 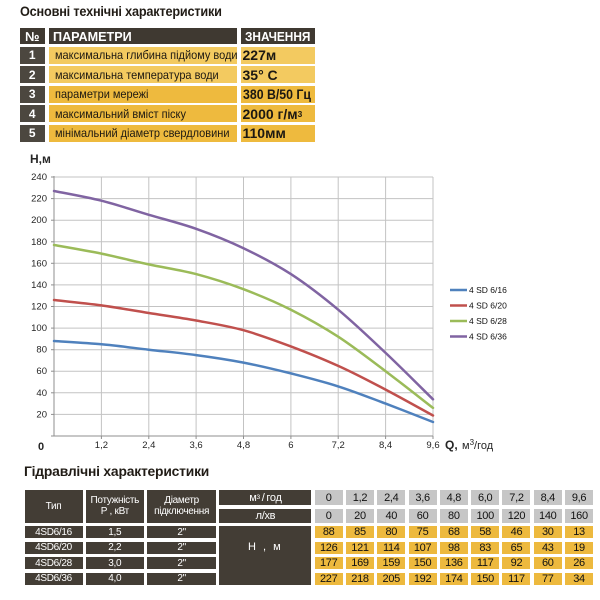 What do you see at coordinates (39, 285) in the screenshot?
I see `svg-text: 140` at bounding box center [39, 285].